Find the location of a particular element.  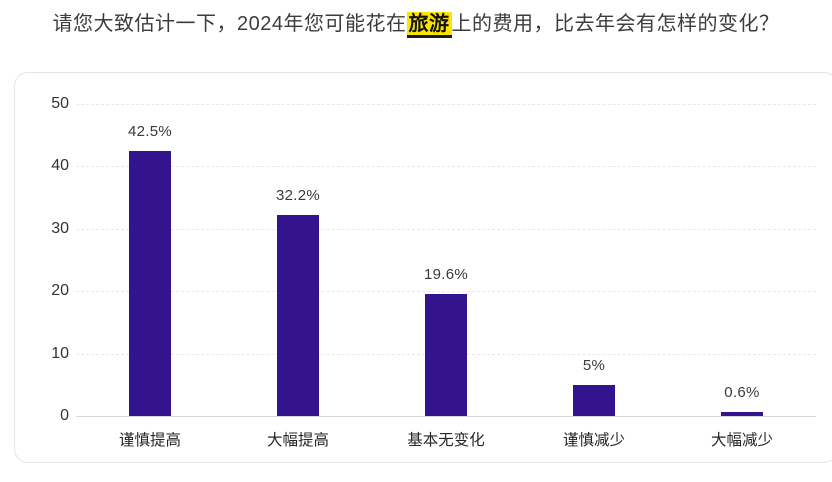

question-title-suffix: 上的费用，比去年会有怎样的变化？ is located at coordinates (615, 24).